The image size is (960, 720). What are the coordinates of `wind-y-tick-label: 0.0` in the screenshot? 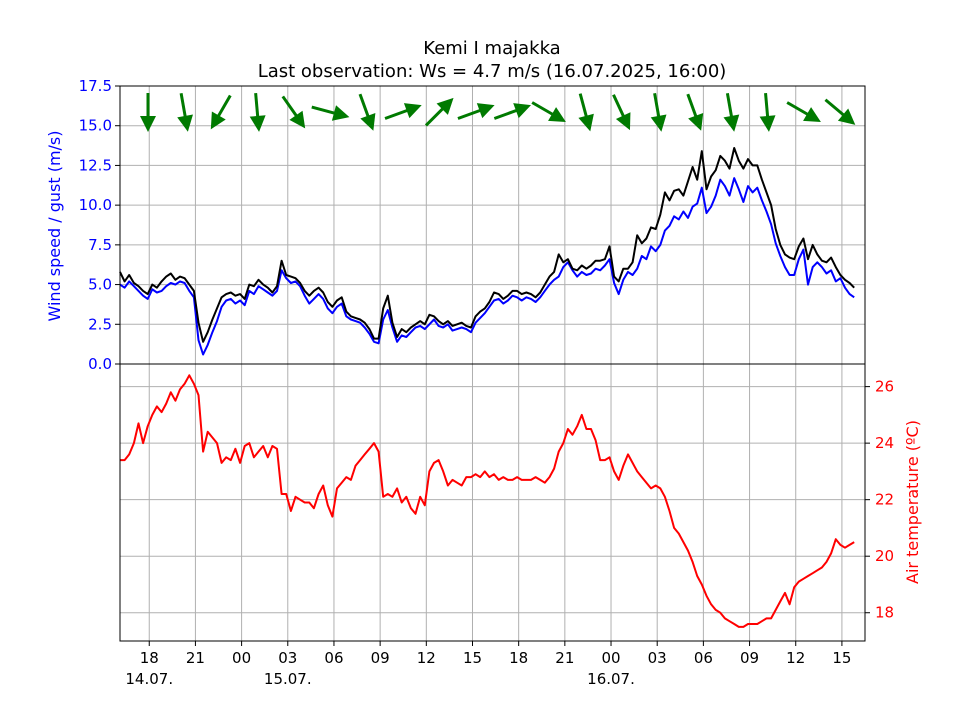 It's located at (100, 364).